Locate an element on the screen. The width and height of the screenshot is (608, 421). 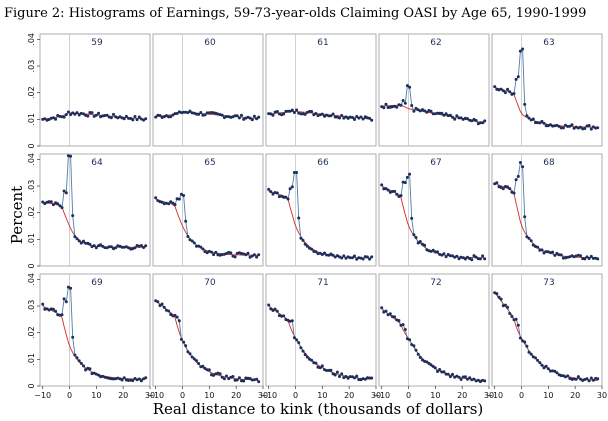
panel-age-label: 63 is located at coordinates (548, 43).